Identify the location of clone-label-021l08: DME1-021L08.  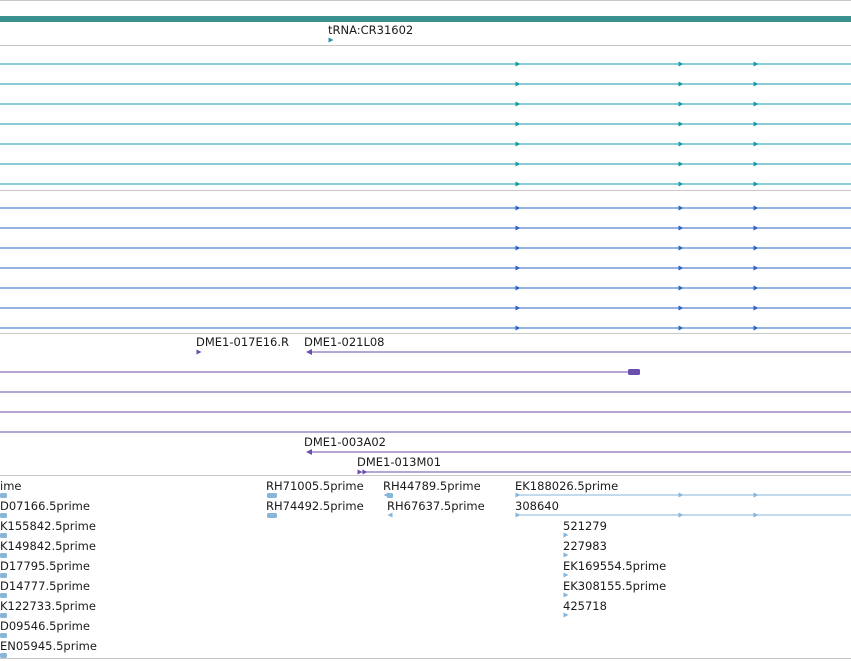
(344, 342).